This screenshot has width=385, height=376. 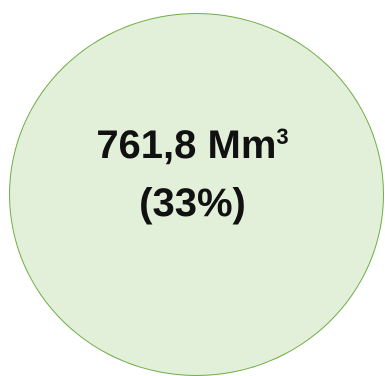 What do you see at coordinates (282, 136) in the screenshot?
I see `volume-unit-exponent: 3` at bounding box center [282, 136].